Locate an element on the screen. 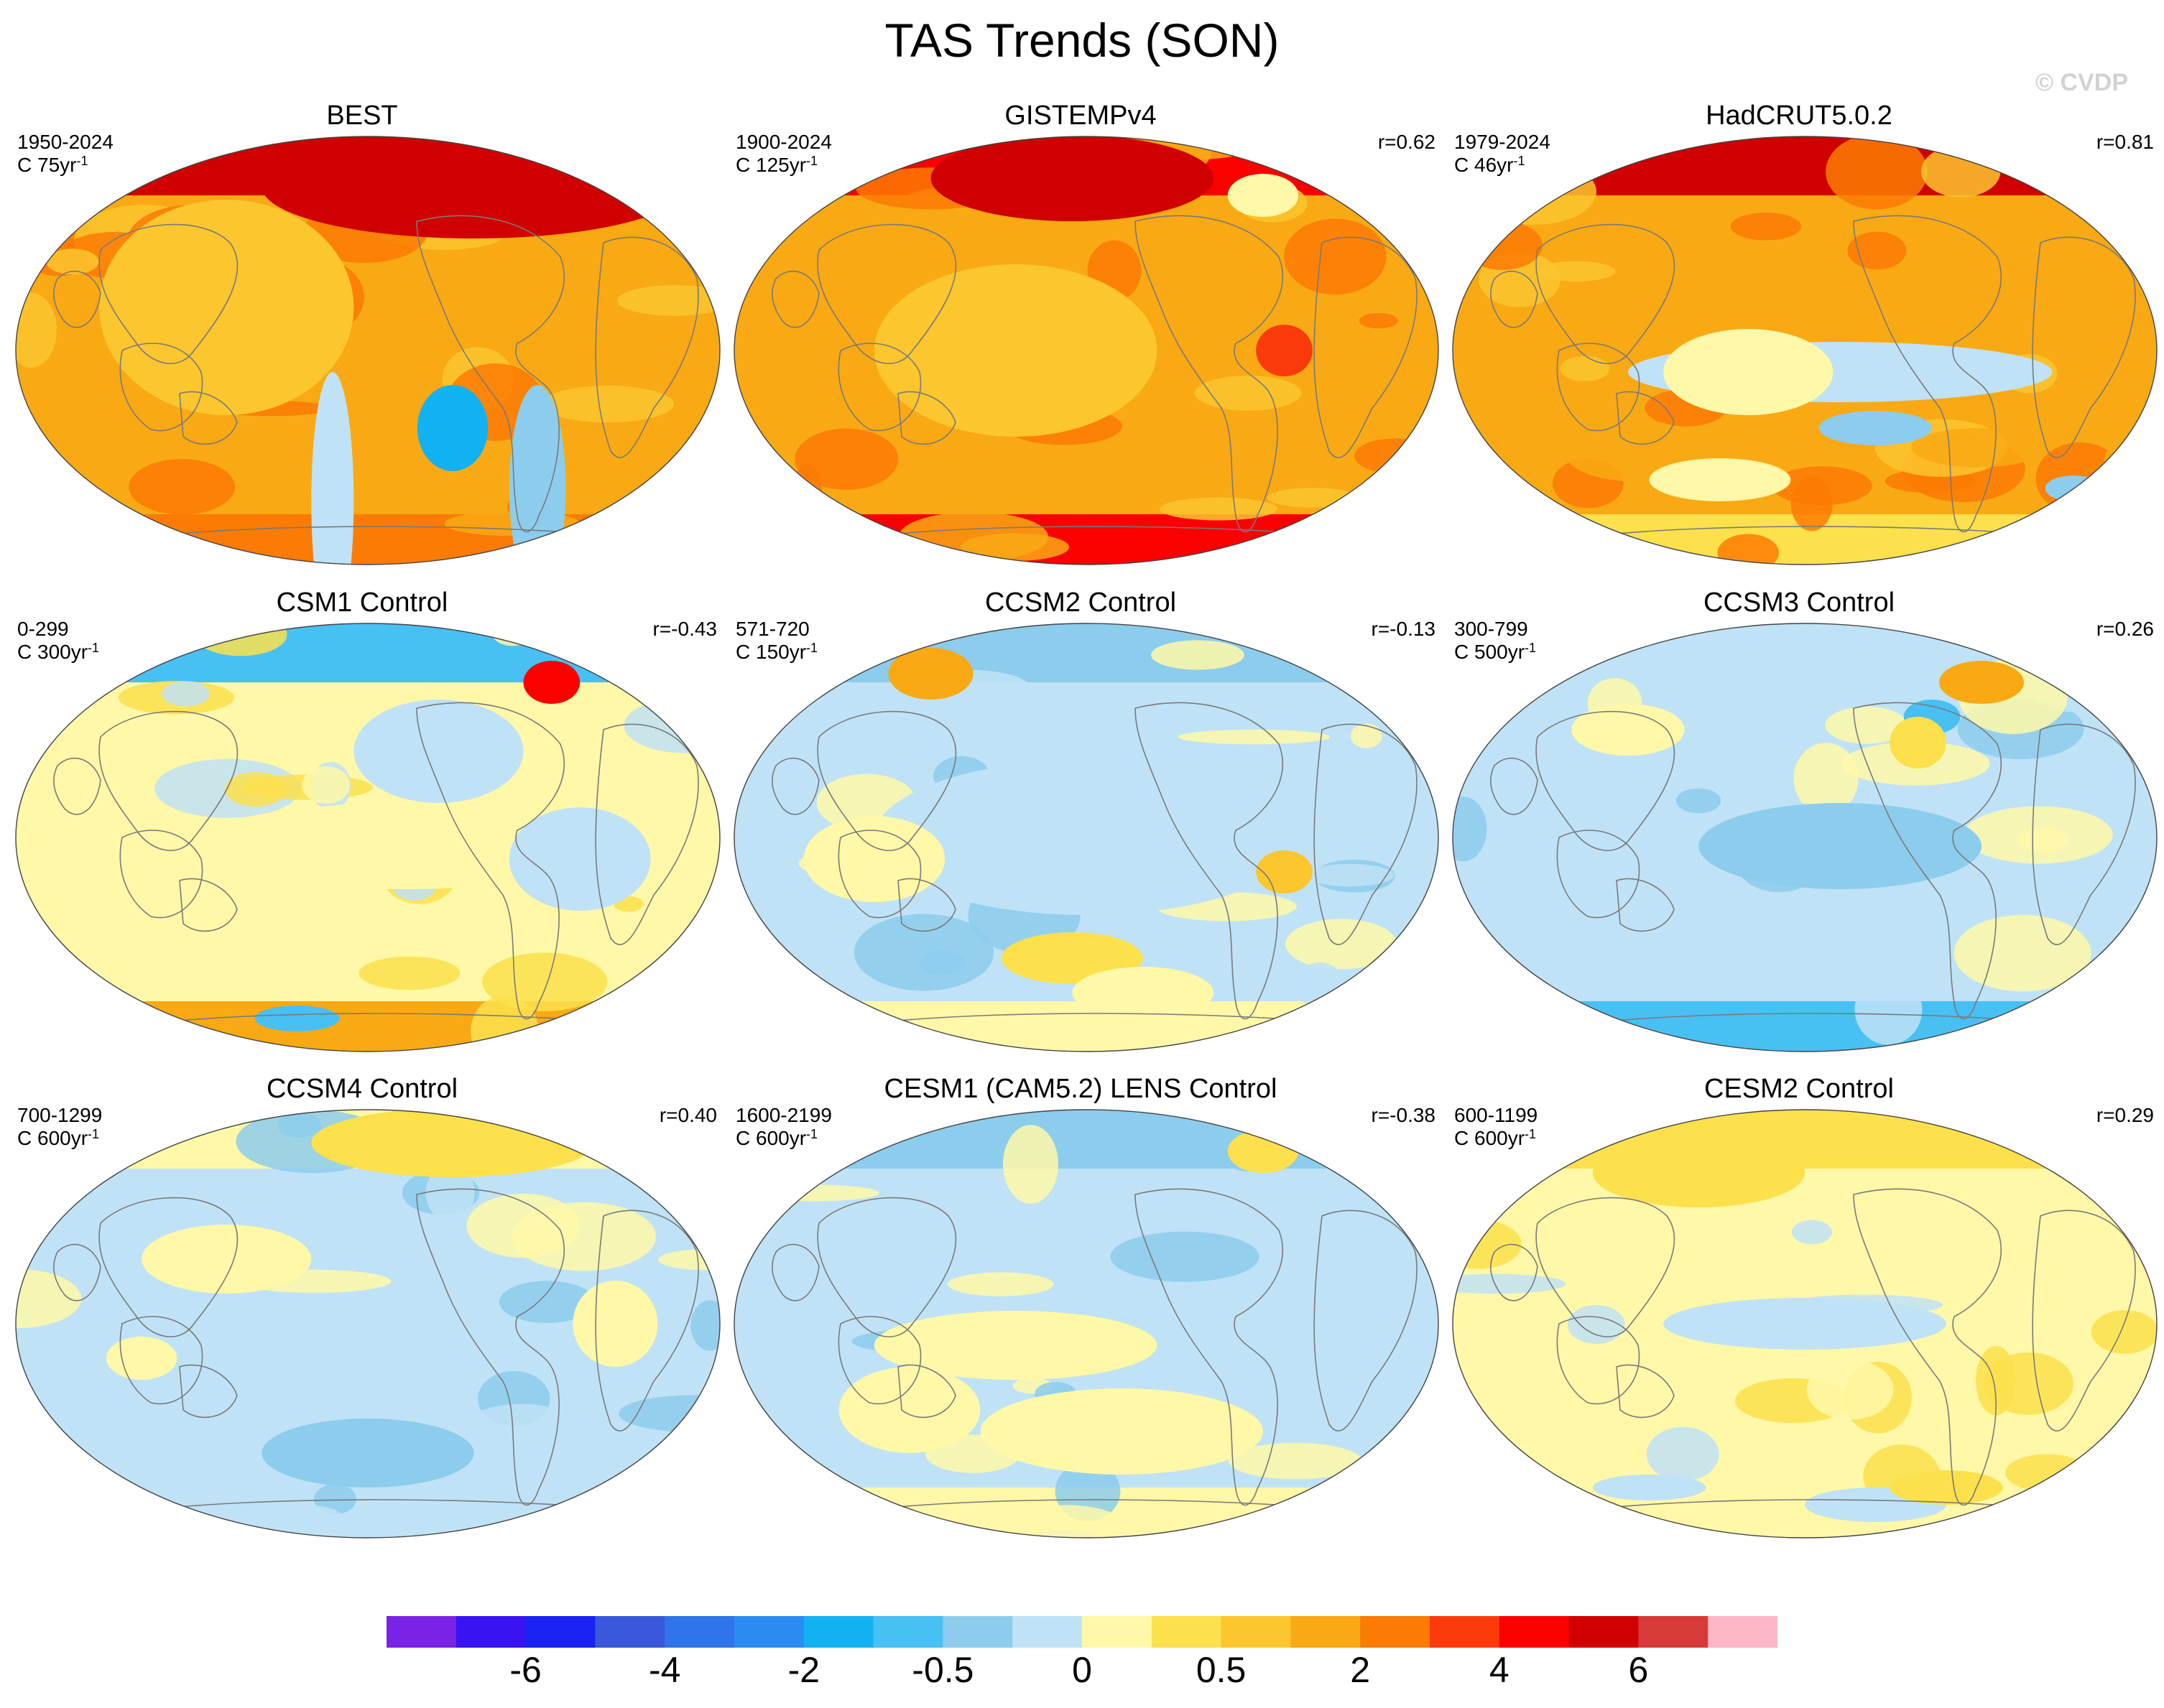  panel-trend-units: C 75yr-1 is located at coordinates (53, 165).